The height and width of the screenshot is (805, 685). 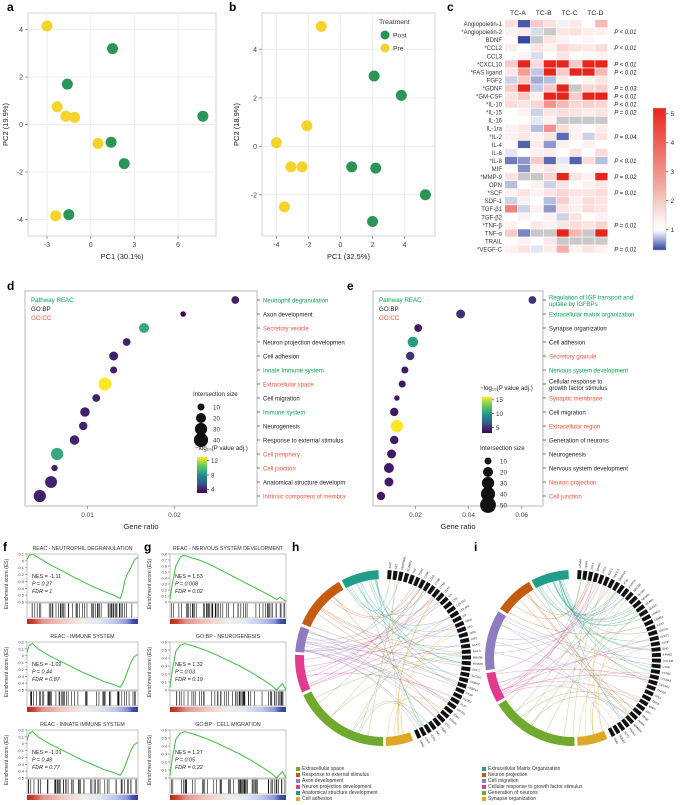 What do you see at coordinates (491, 210) in the screenshot?
I see `svg-text: TGF-β1` at bounding box center [491, 210].